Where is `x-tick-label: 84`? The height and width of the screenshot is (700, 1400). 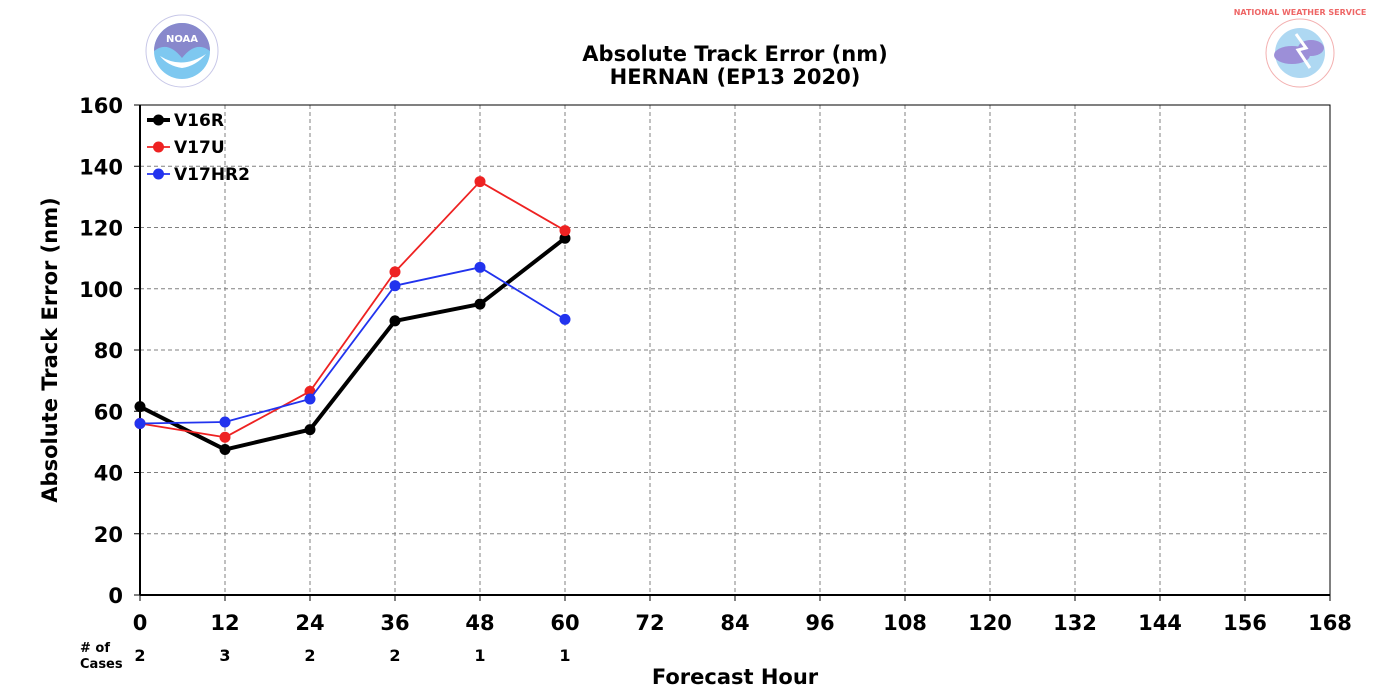
x-tick-label: 84 is located at coordinates (734, 623).